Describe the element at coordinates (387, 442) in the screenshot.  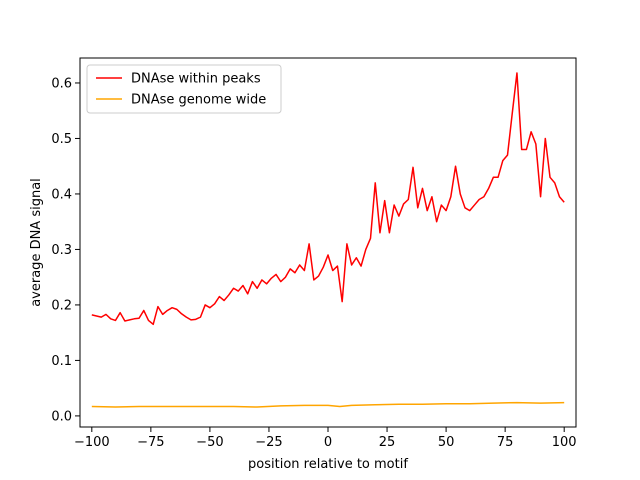
I see `x-tick-label: 25` at that location.